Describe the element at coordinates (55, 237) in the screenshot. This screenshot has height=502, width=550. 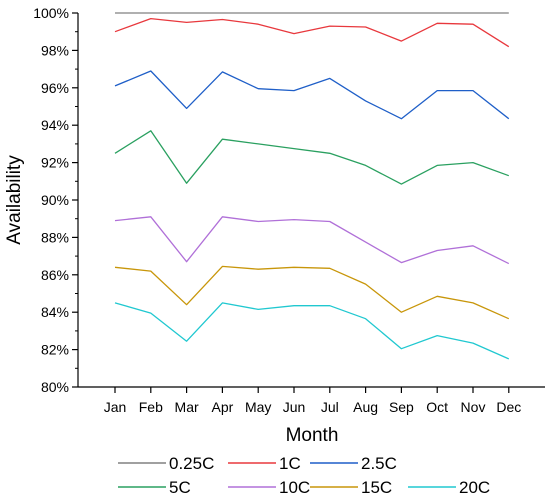
I see `y-tick-label: 88%` at that location.